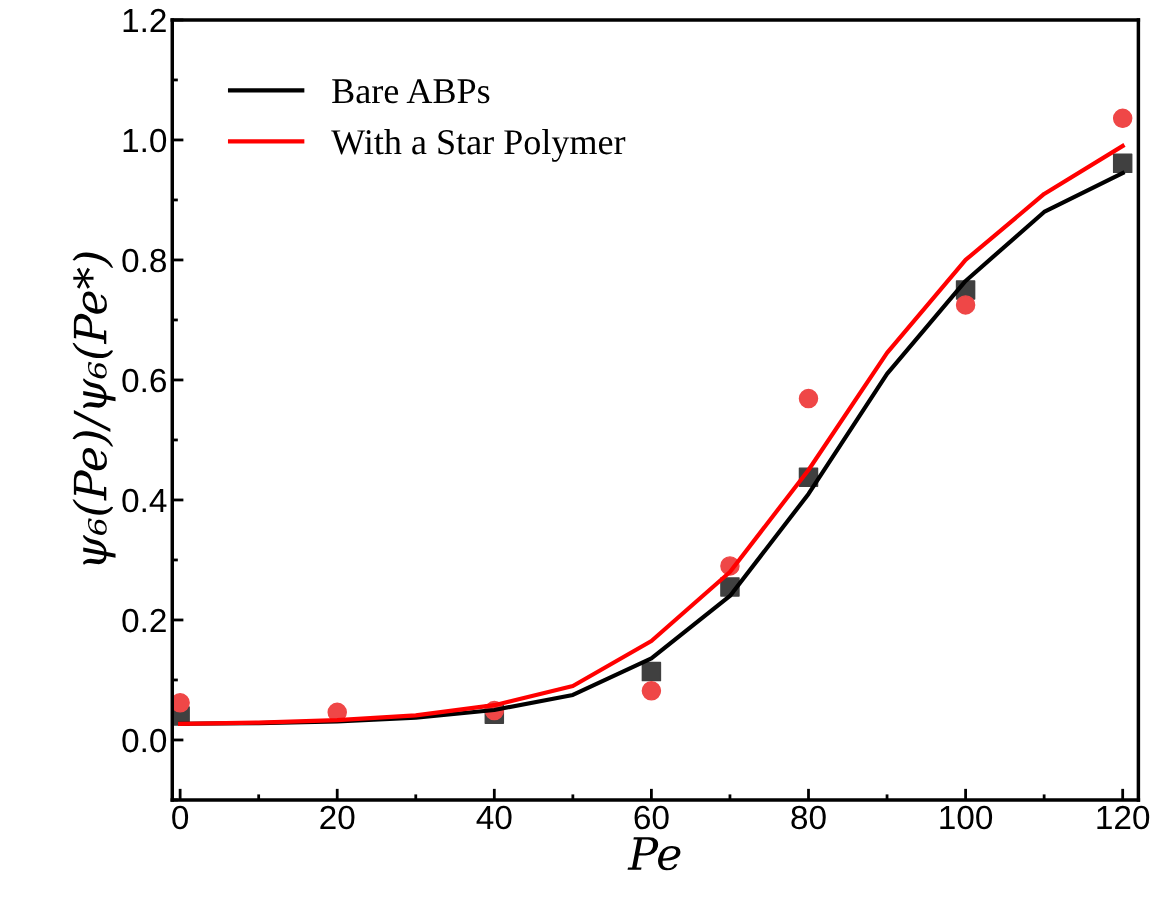 This screenshot has height=907, width=1164. Describe the element at coordinates (144, 380) in the screenshot. I see `y-tick-label: 0.6` at that location.